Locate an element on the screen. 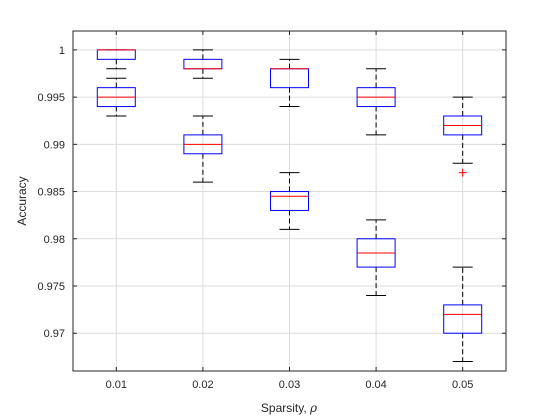  x-axis-label: Sparsity, ρ is located at coordinates (289, 408).